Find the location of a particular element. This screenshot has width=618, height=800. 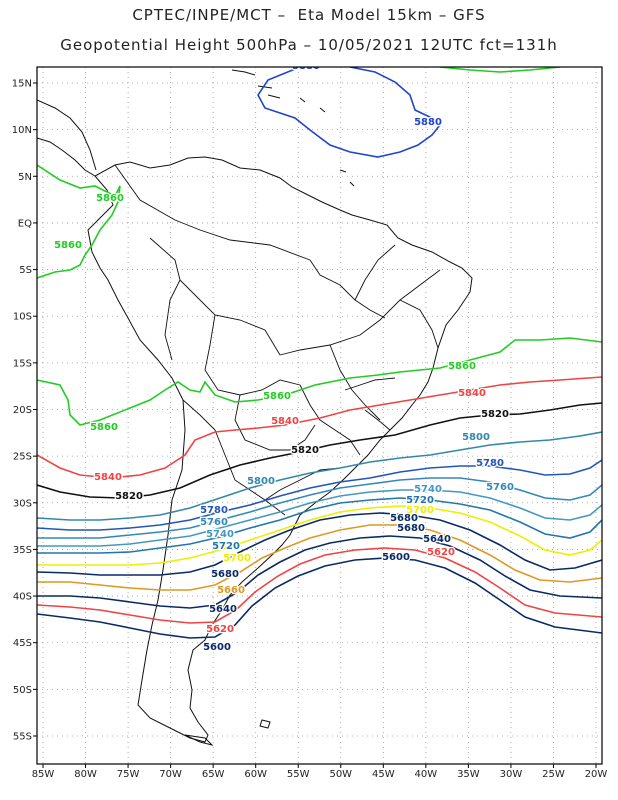

lon-tick-label: 70W is located at coordinates (170, 774).